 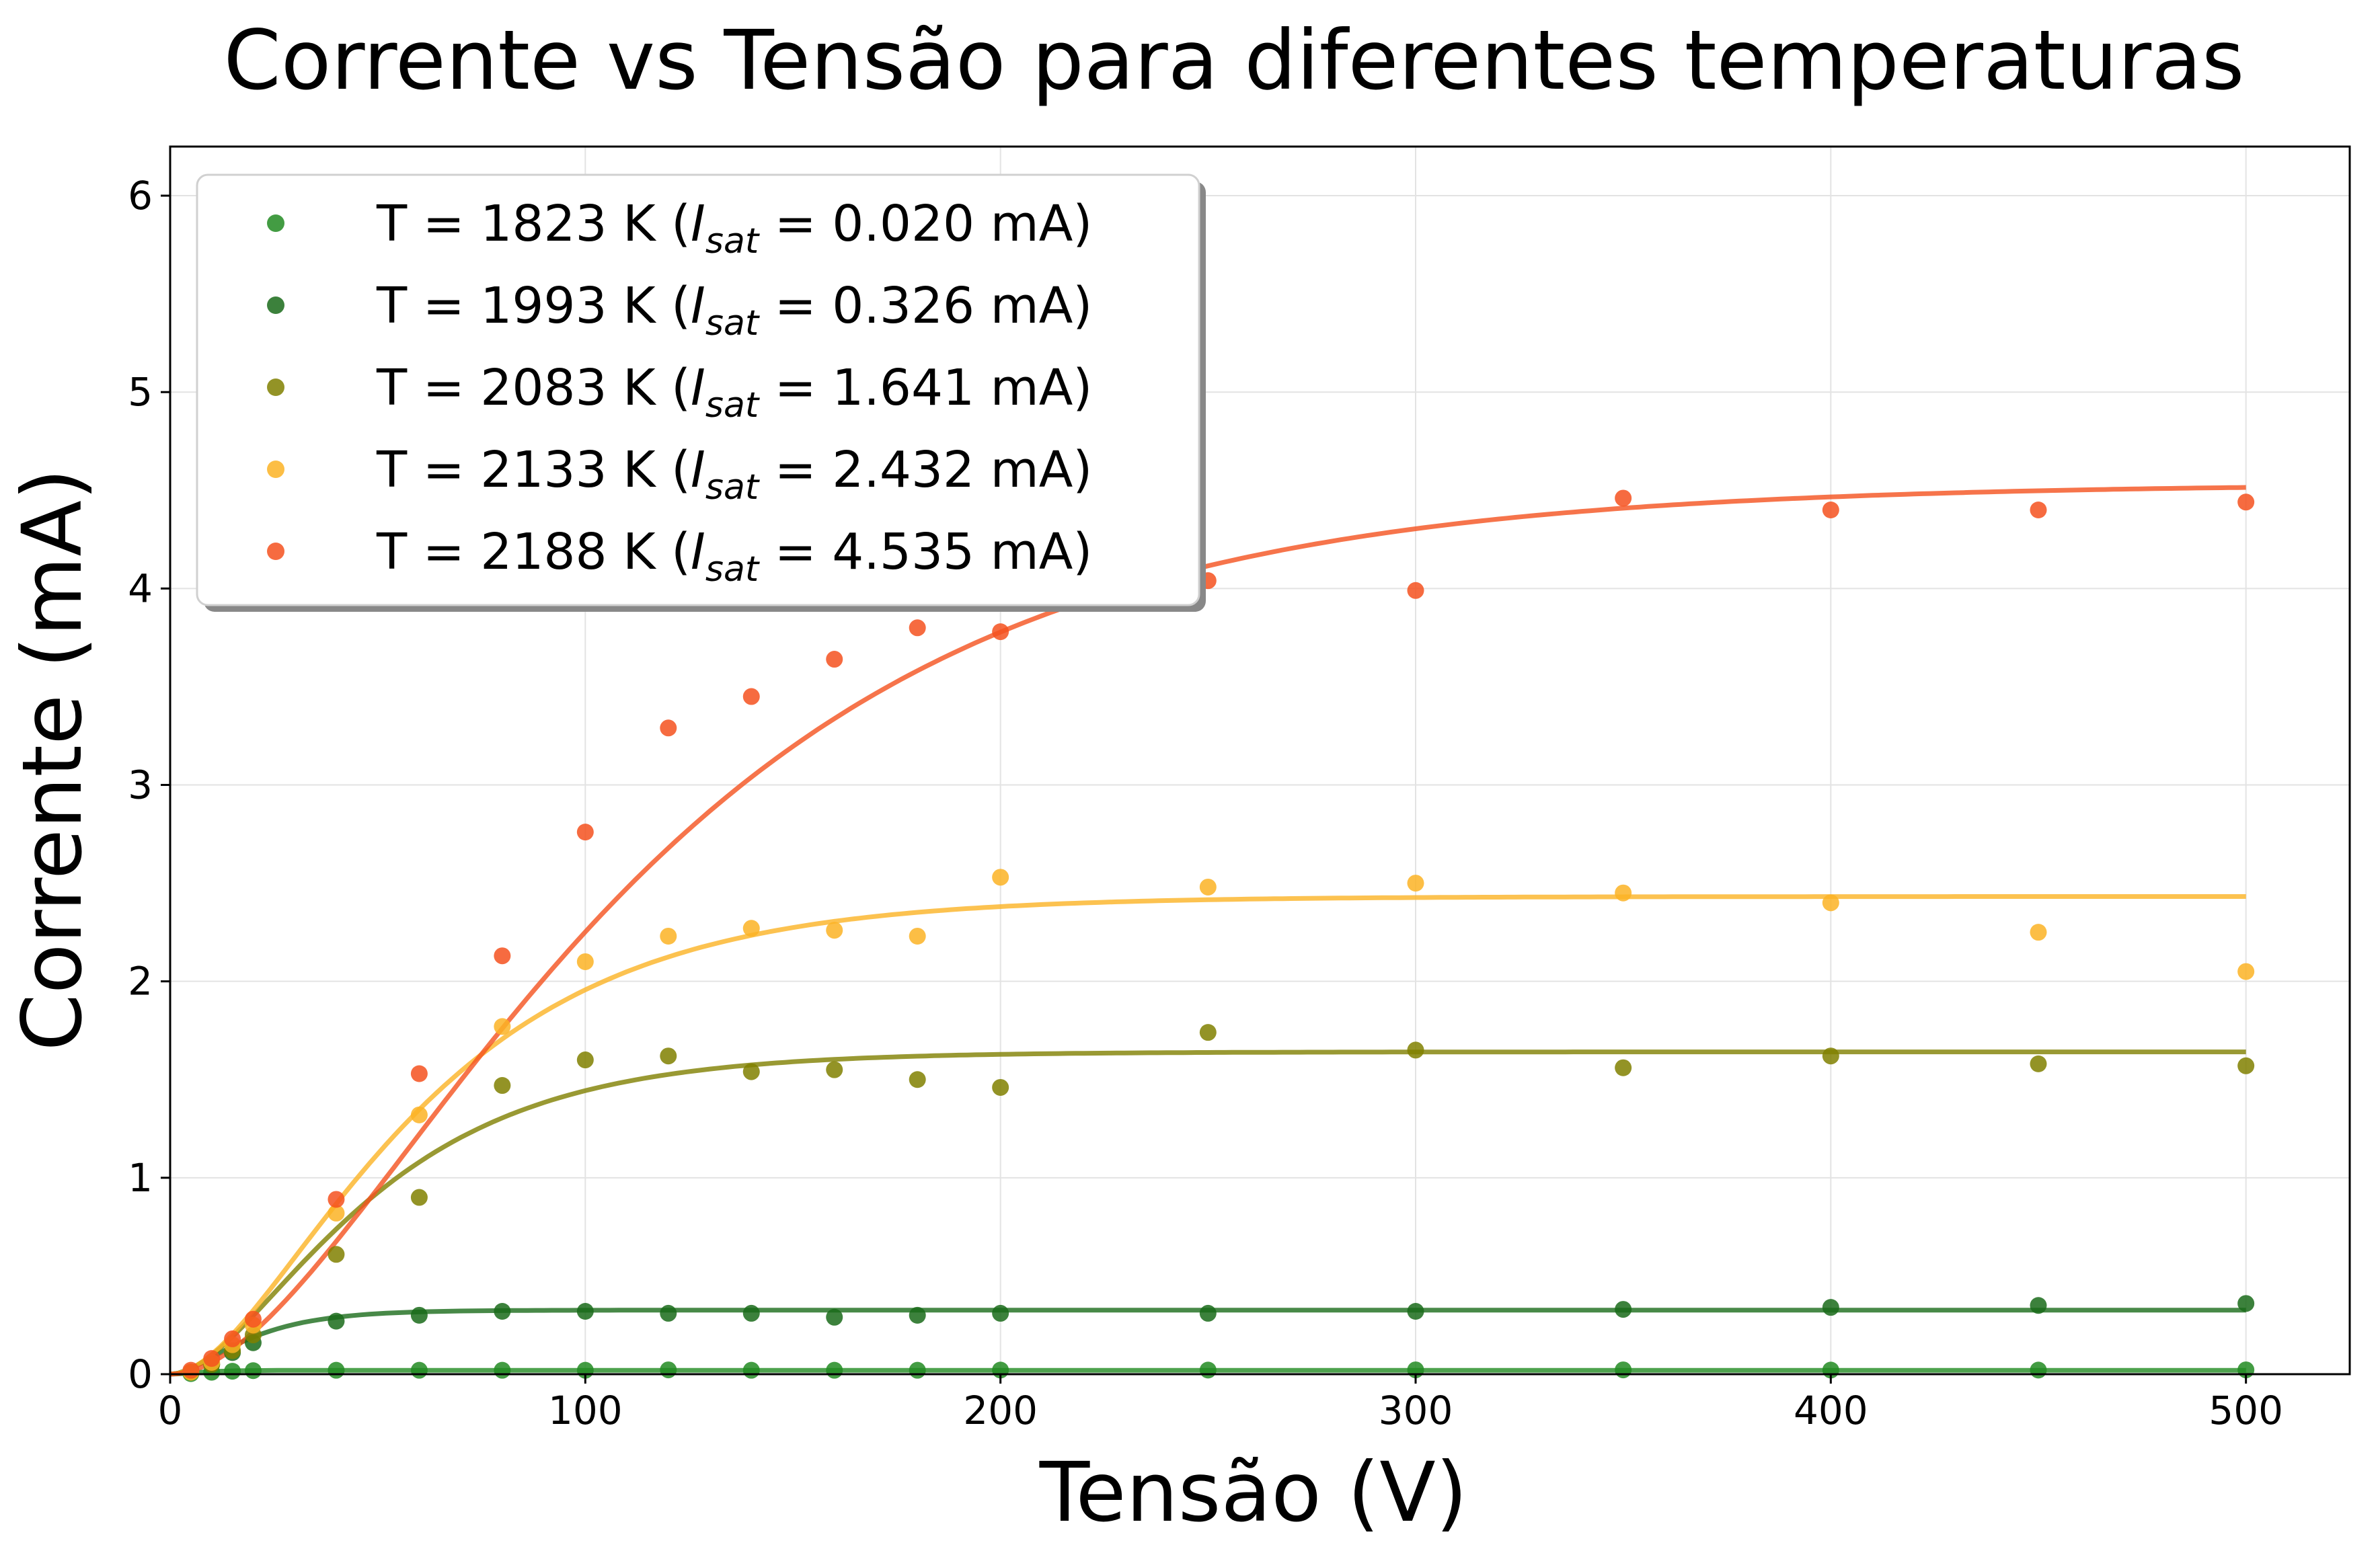 I want to click on y-tick-label: 5, so click(x=140, y=392).